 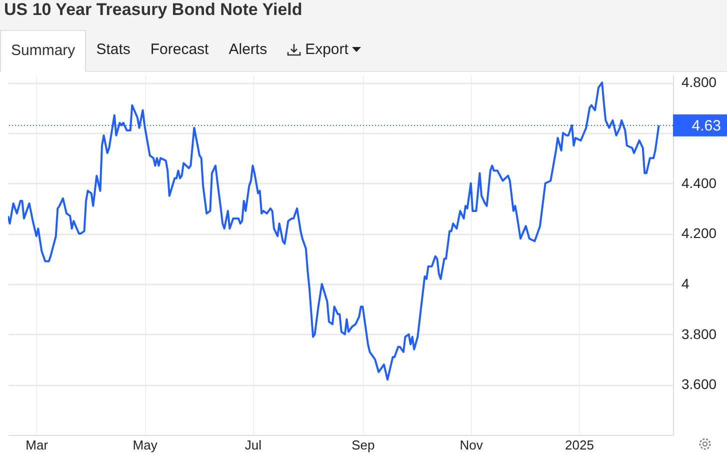 I want to click on x-tick-label: May, so click(x=145, y=445).